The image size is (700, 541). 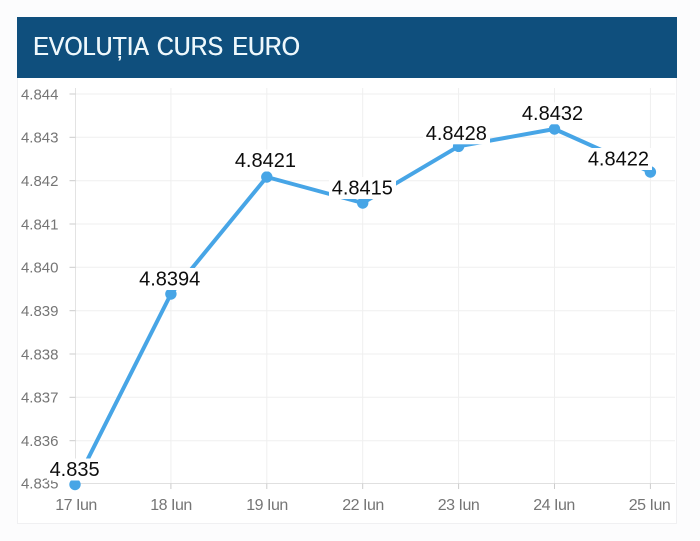 What do you see at coordinates (552, 114) in the screenshot?
I see `svg-text: 4.8432` at bounding box center [552, 114].